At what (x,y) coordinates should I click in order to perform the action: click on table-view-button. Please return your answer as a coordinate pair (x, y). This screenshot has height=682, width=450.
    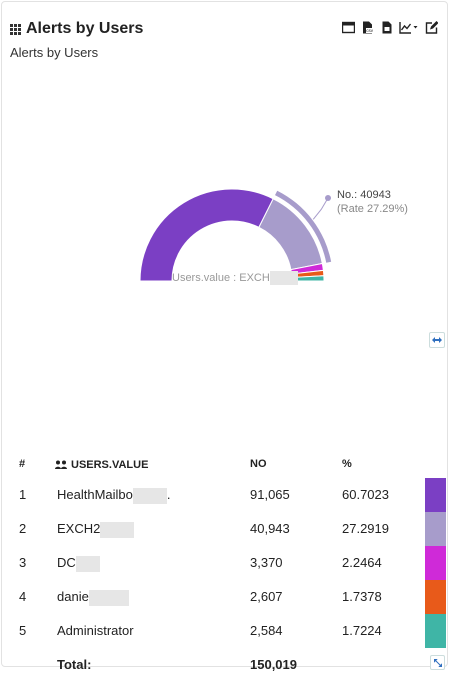
    Looking at the image, I should click on (348, 27).